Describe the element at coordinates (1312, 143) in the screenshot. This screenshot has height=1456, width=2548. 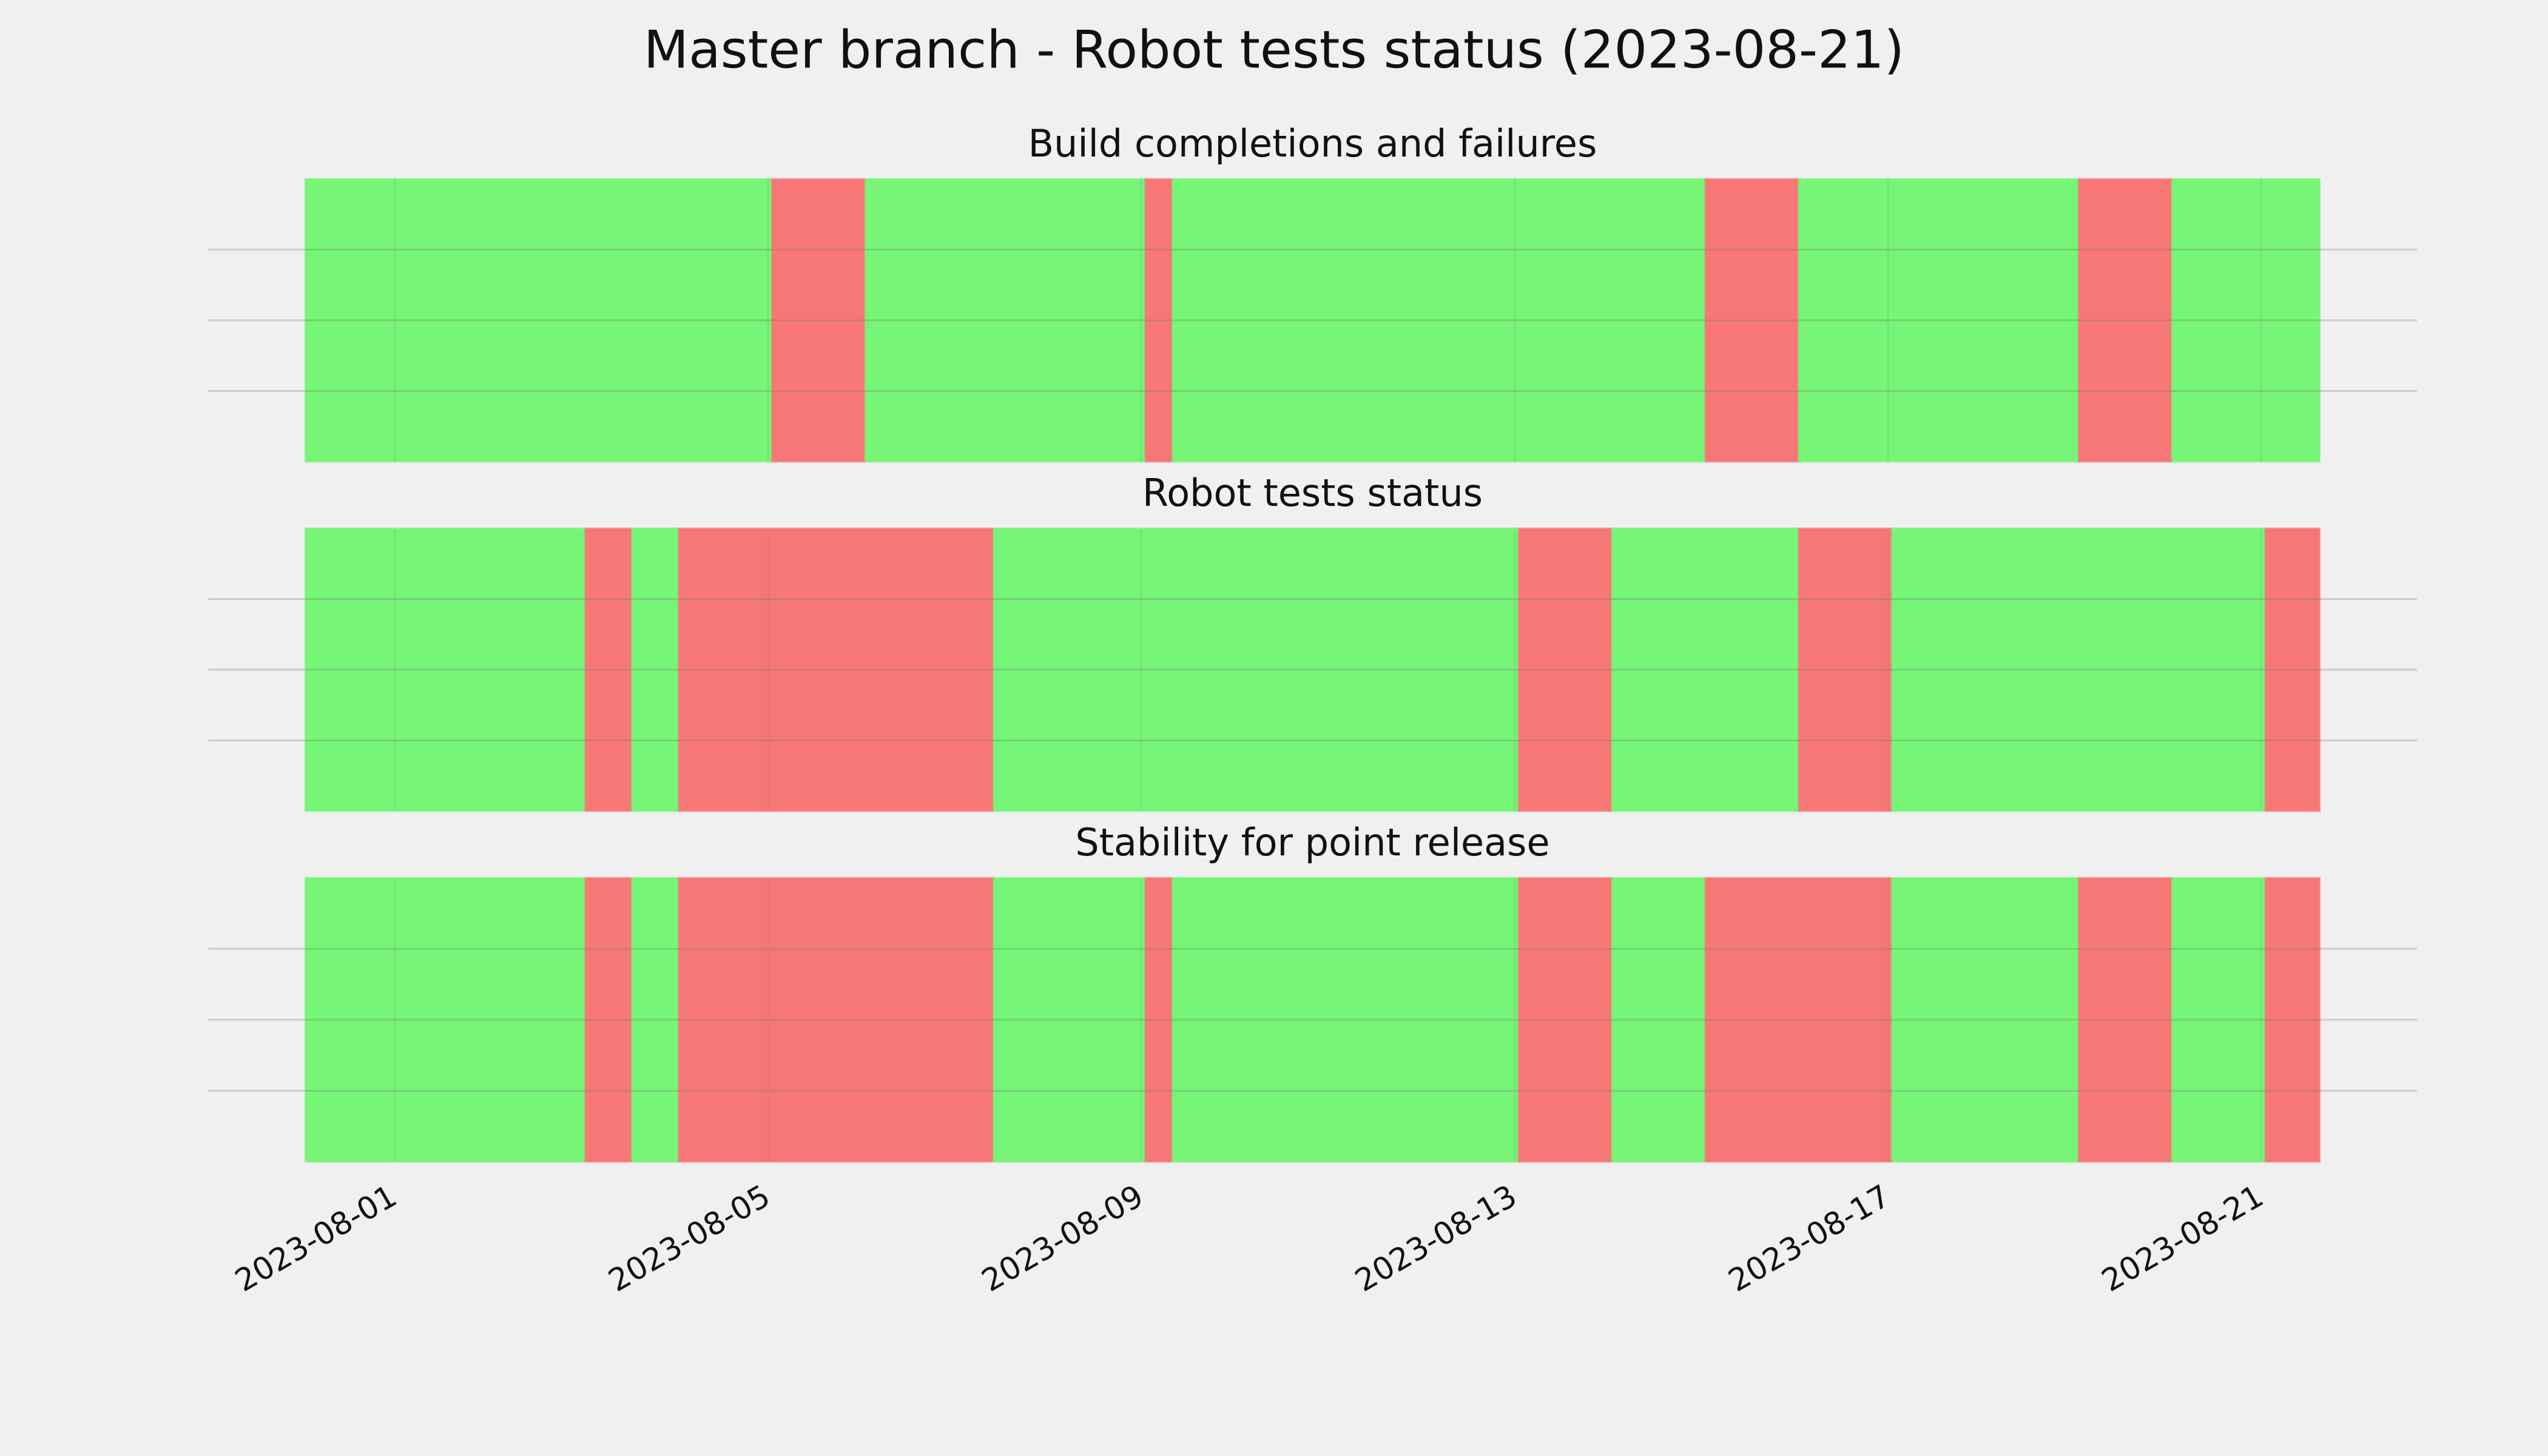
I see `panel-title: Build completions and failures` at that location.